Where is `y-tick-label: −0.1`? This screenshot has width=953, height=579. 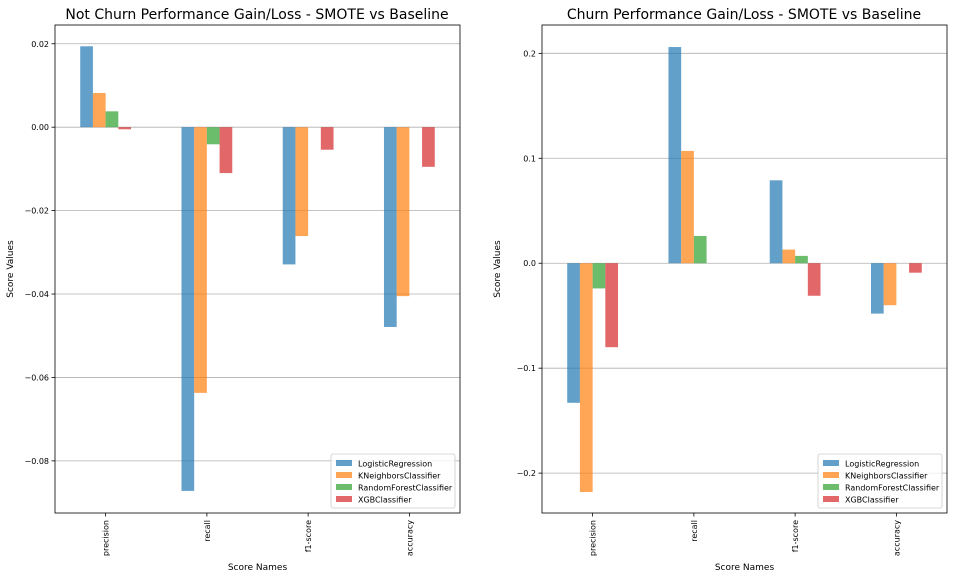 y-tick-label: −0.1 is located at coordinates (526, 368).